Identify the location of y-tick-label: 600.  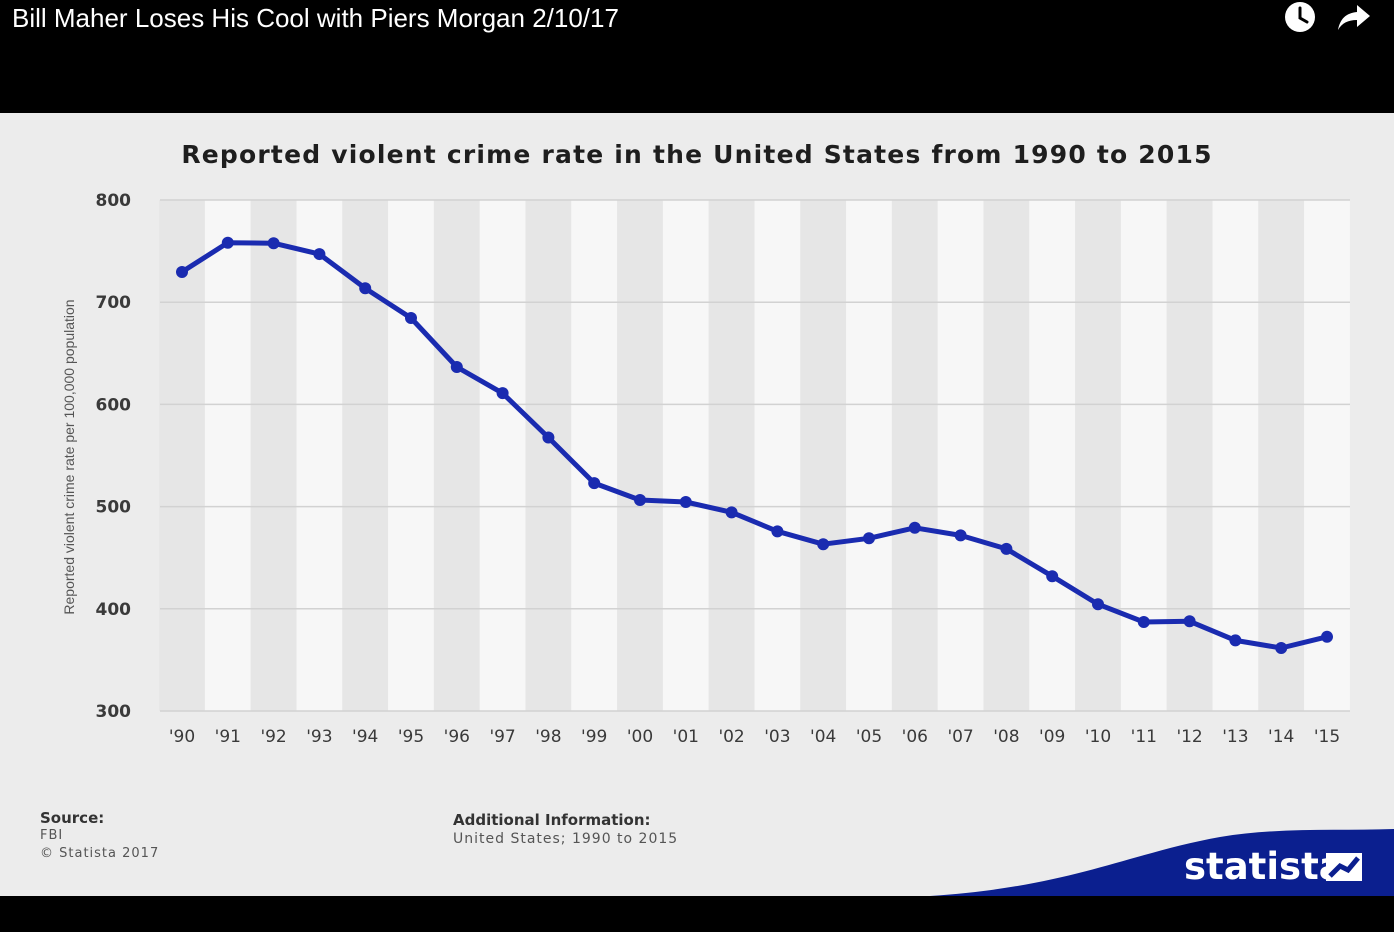
(114, 405).